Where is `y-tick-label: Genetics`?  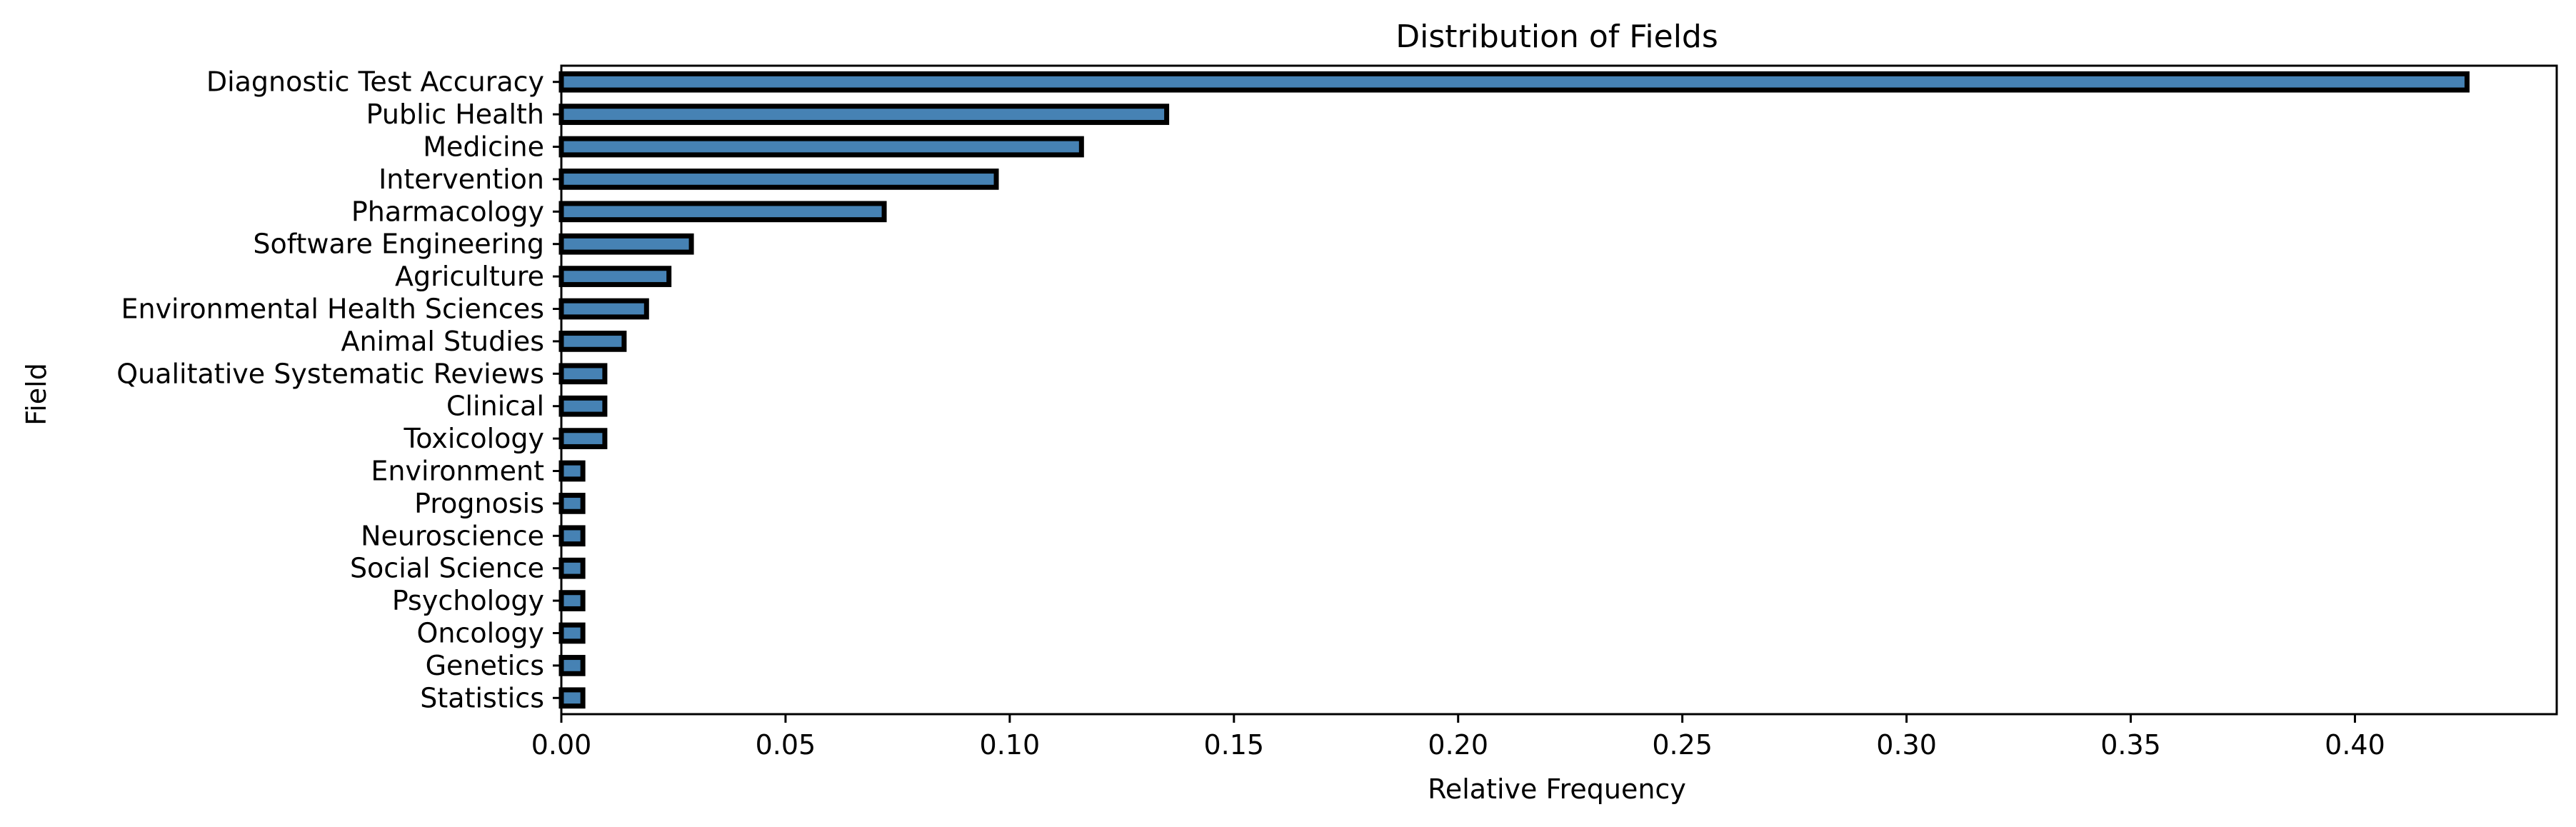
y-tick-label: Genetics is located at coordinates (485, 665).